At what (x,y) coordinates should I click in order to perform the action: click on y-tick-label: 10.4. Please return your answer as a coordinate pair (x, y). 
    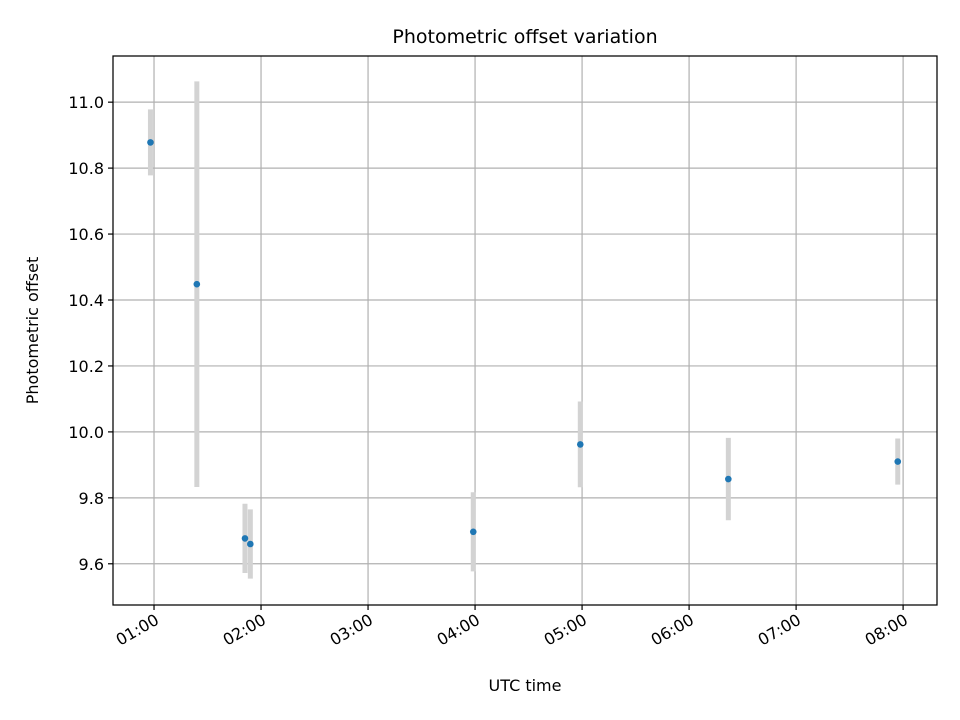
    Looking at the image, I should click on (86, 300).